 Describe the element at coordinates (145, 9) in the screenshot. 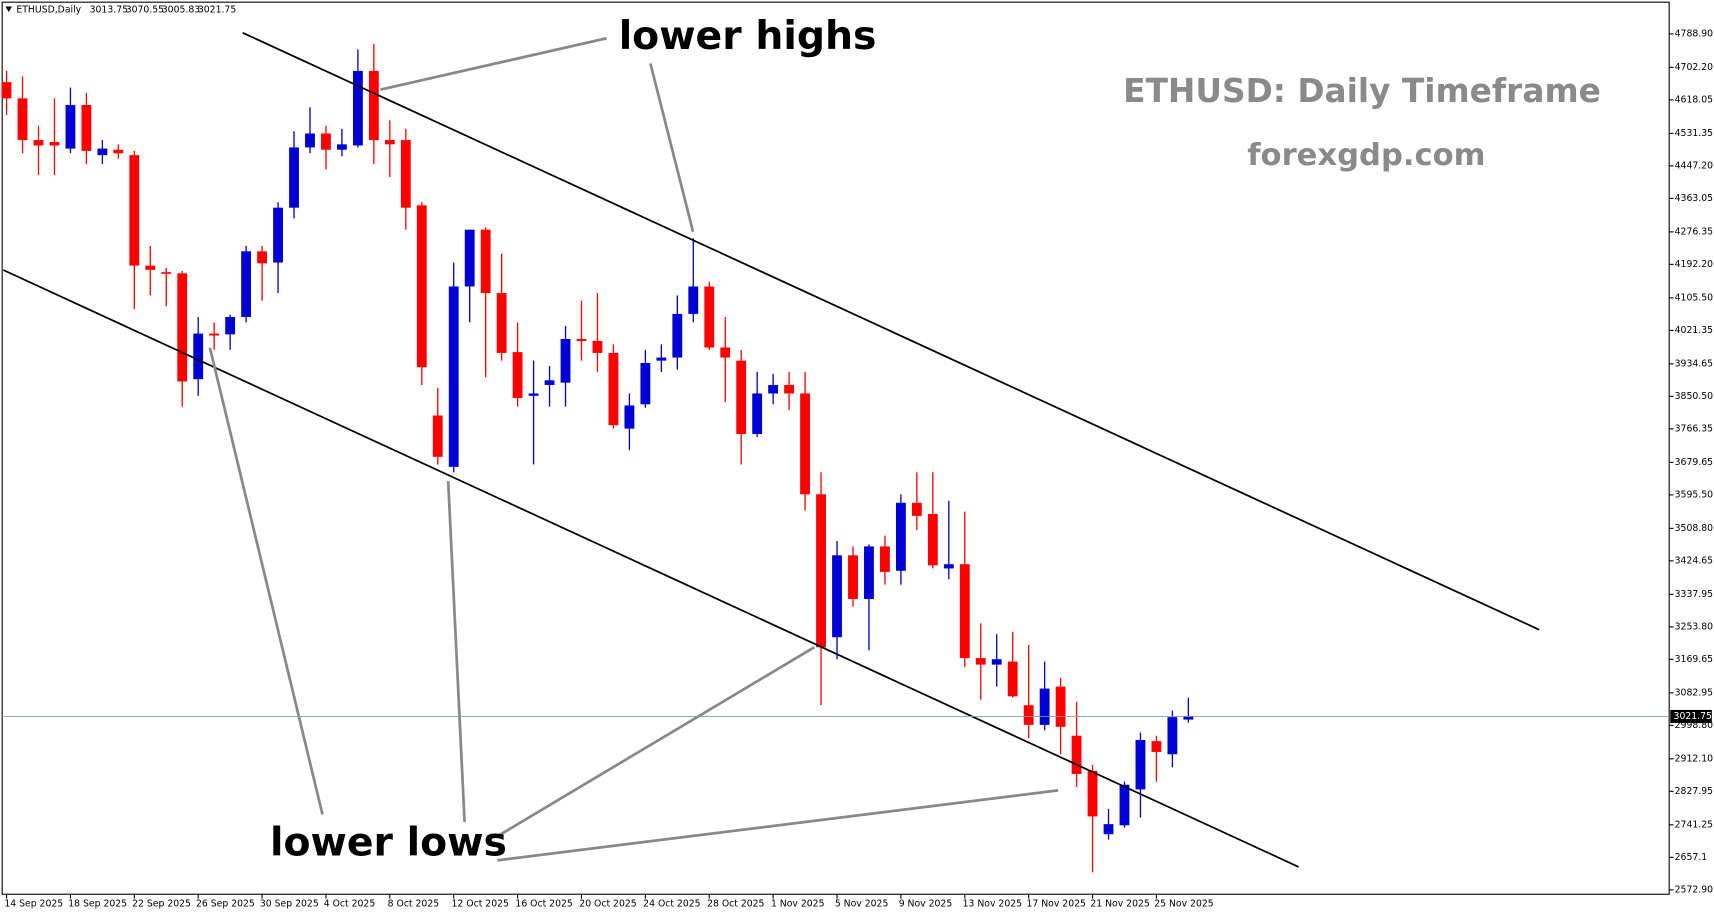

I see `header-high: 3070.55` at that location.